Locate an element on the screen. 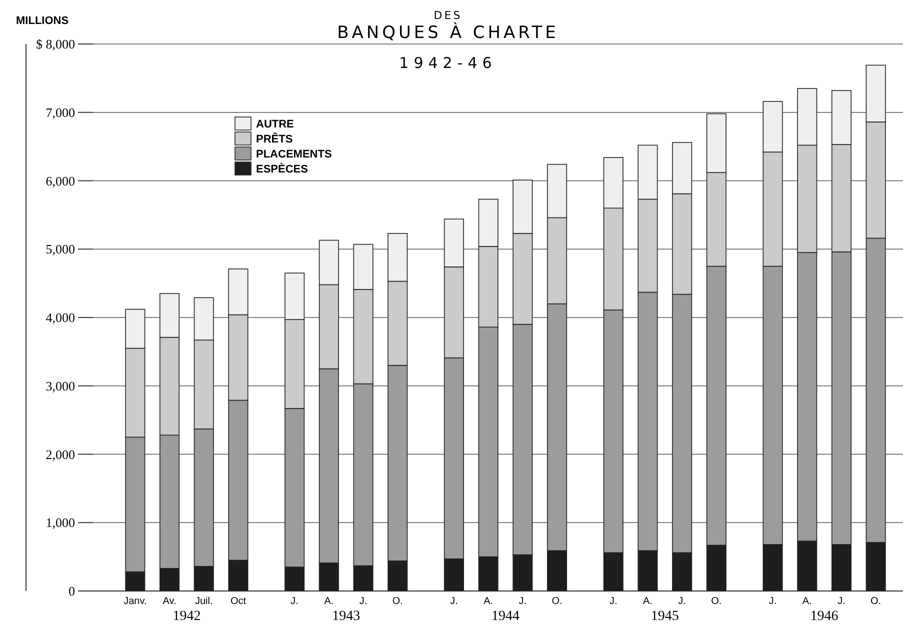  y-tick-label: 7,000 is located at coordinates (60, 112).